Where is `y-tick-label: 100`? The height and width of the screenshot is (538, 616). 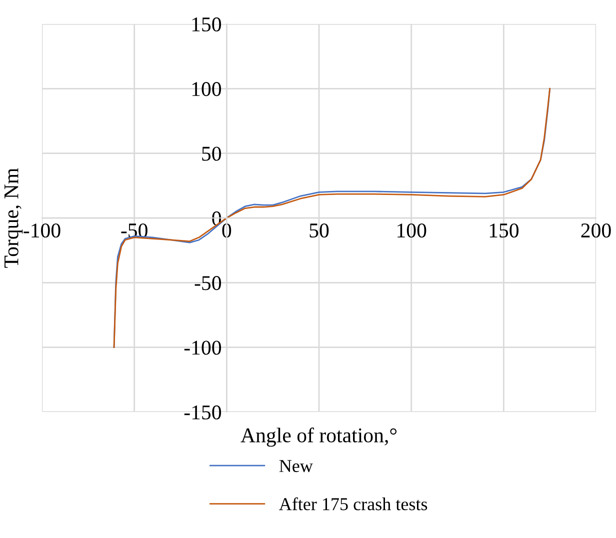 y-tick-label: 100 is located at coordinates (207, 89).